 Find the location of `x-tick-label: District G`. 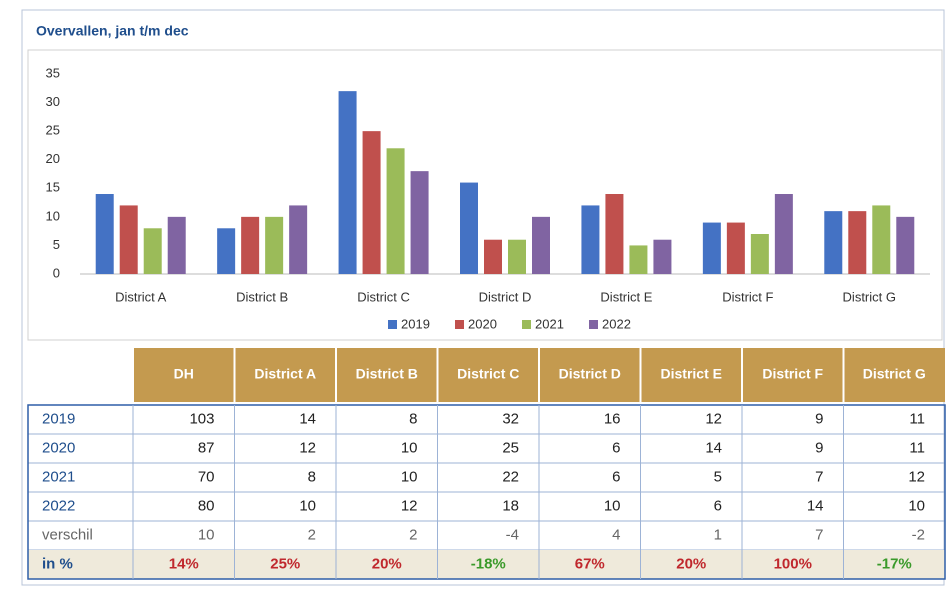

x-tick-label: District G is located at coordinates (869, 296).